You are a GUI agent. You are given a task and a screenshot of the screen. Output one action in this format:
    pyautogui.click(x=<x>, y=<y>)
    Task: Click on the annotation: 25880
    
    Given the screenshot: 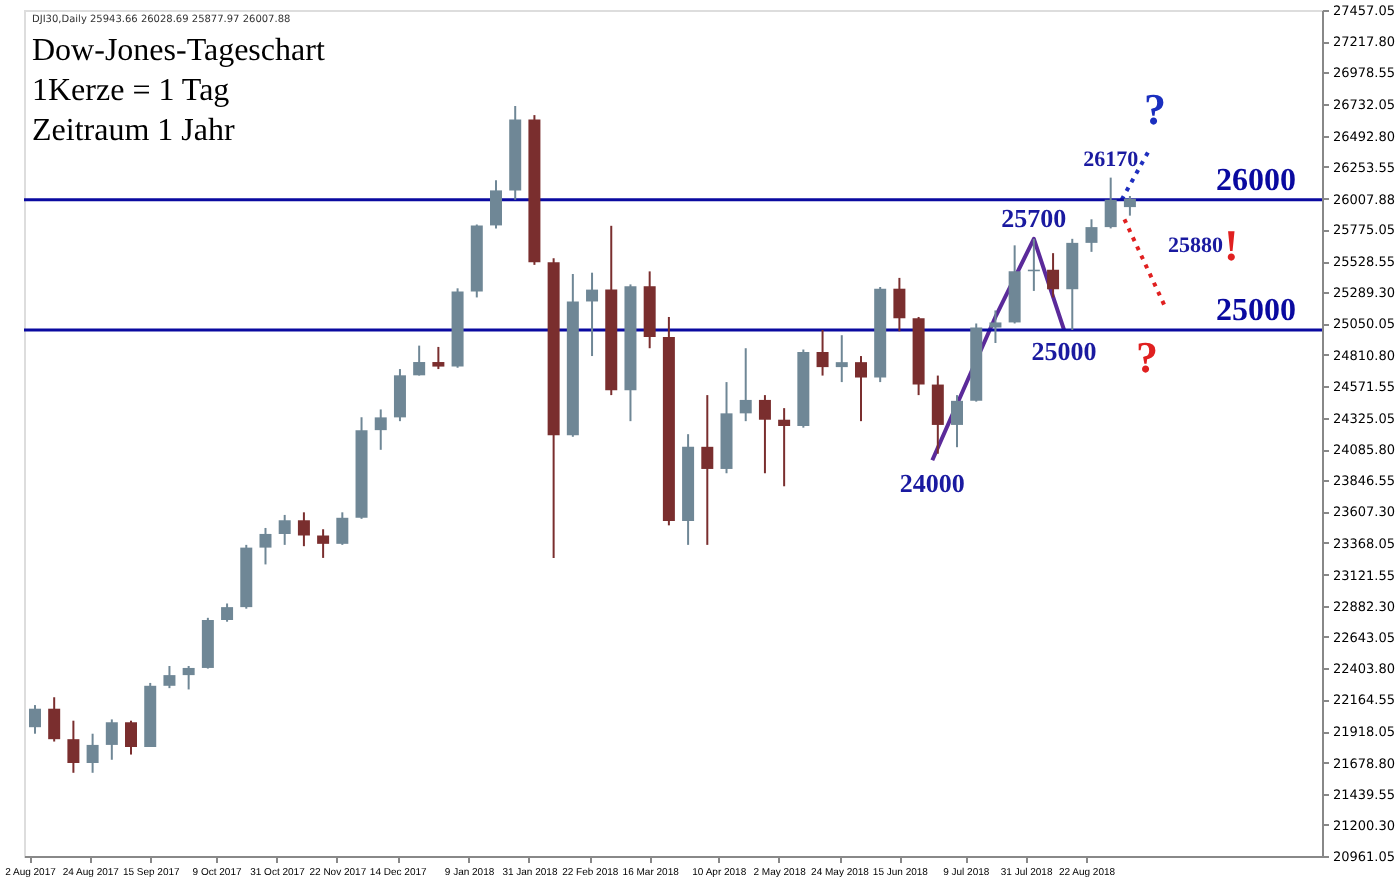 What is the action you would take?
    pyautogui.click(x=1196, y=246)
    